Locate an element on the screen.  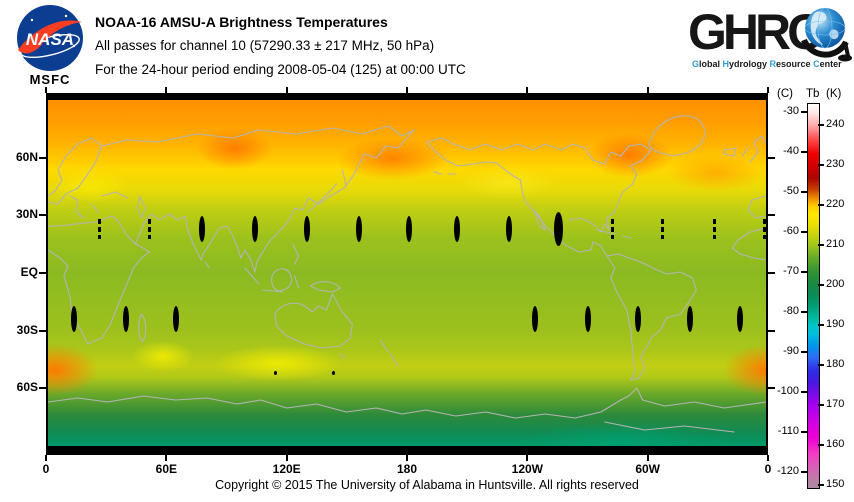
colorbar-c-label: -100 is located at coordinates (787, 391).